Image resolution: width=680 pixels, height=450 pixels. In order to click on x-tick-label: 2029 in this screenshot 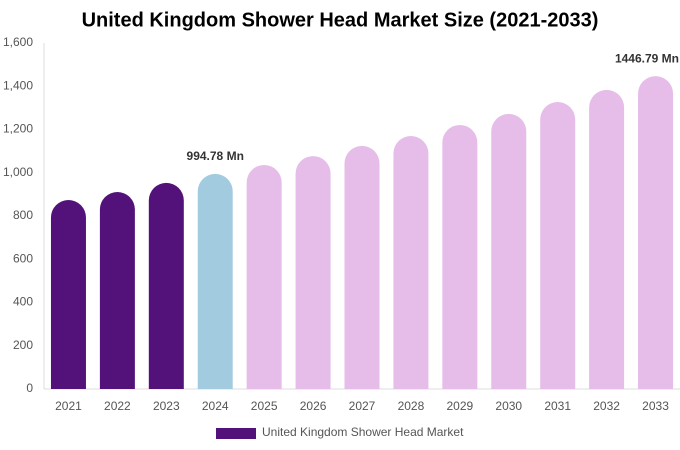, I will do `click(459, 406)`.